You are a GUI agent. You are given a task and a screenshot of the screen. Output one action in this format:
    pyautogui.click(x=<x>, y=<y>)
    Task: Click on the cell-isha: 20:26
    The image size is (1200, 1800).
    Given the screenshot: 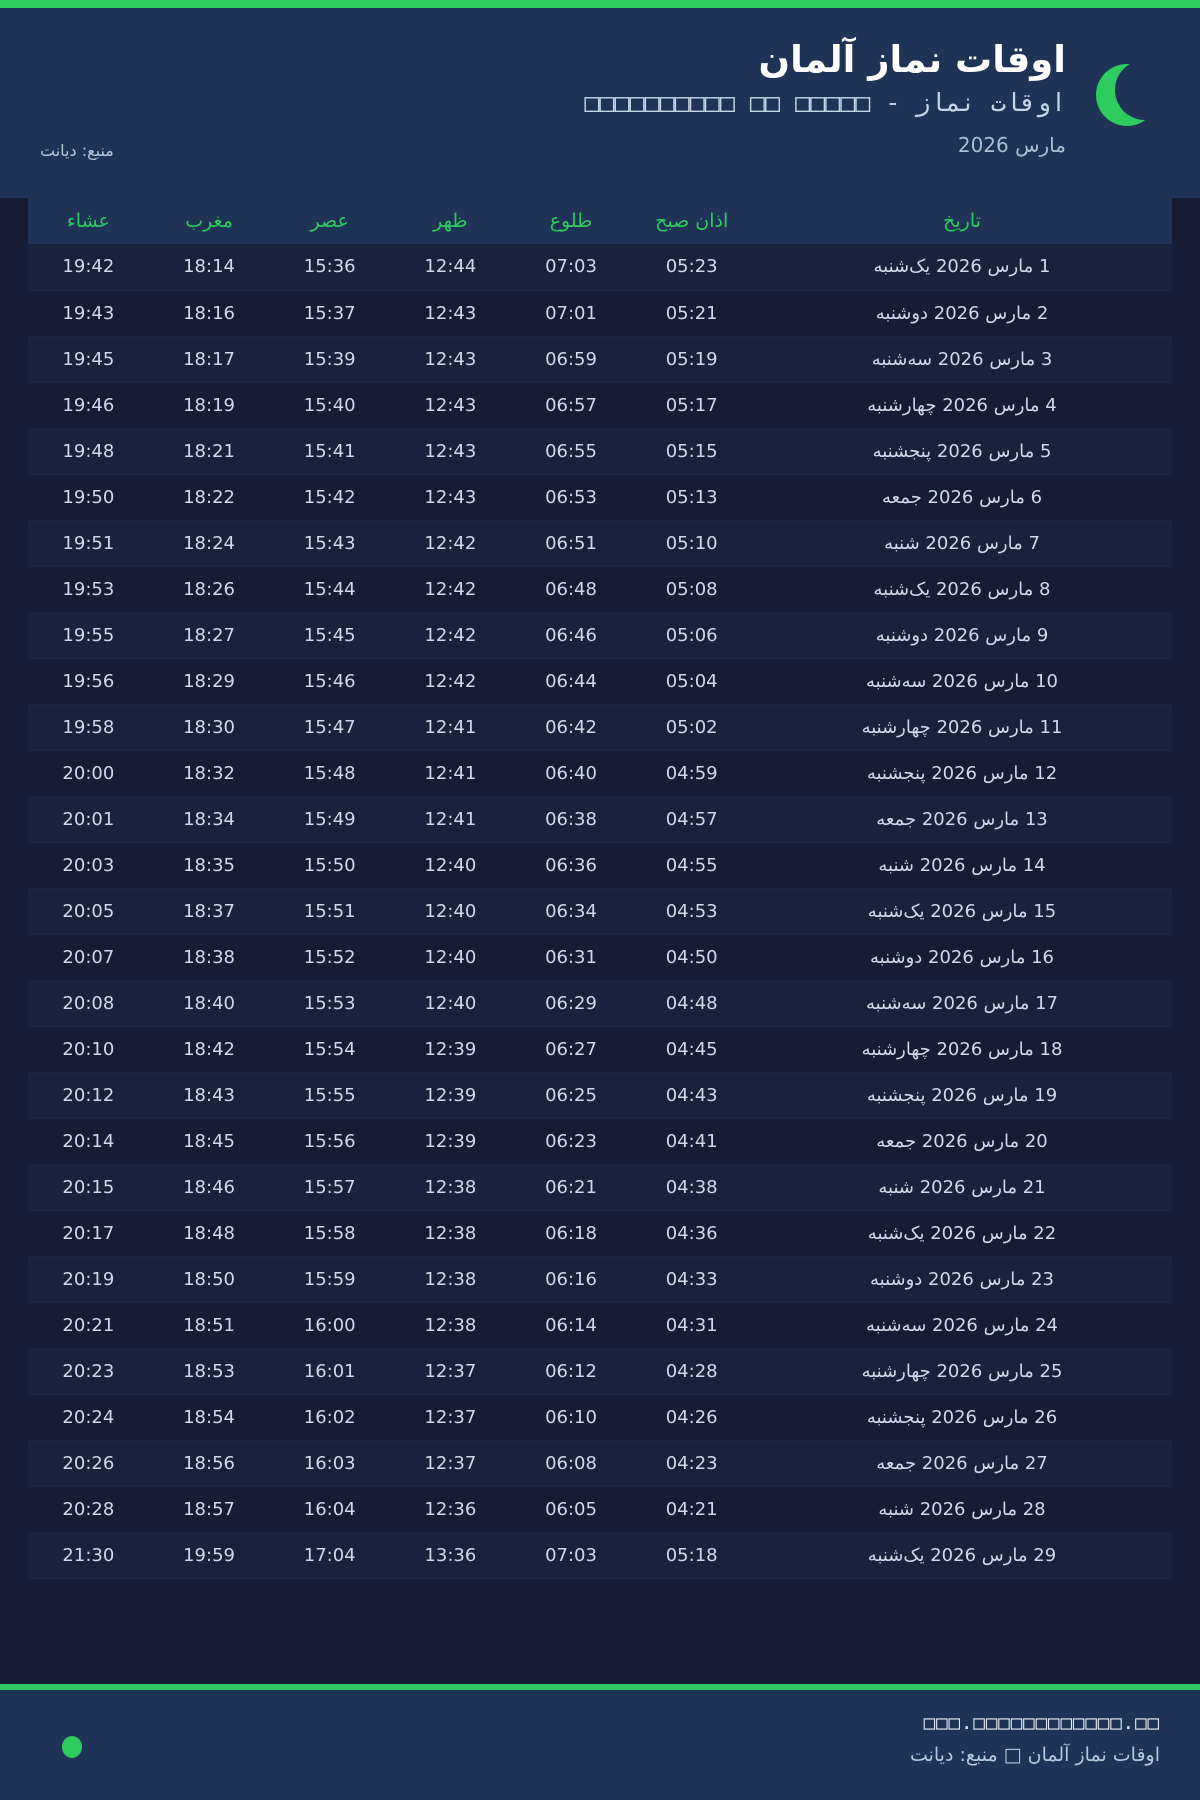 What is the action you would take?
    pyautogui.click(x=88, y=1463)
    